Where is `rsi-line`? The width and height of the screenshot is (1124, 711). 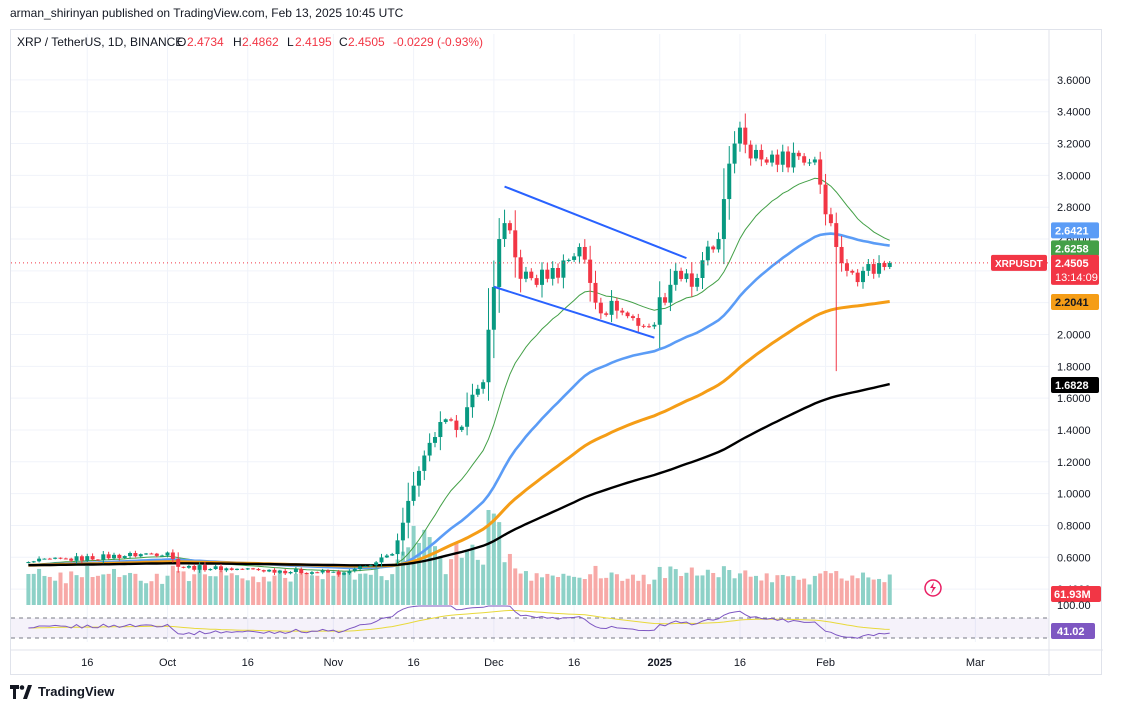
rsi-line is located at coordinates (459, 622).